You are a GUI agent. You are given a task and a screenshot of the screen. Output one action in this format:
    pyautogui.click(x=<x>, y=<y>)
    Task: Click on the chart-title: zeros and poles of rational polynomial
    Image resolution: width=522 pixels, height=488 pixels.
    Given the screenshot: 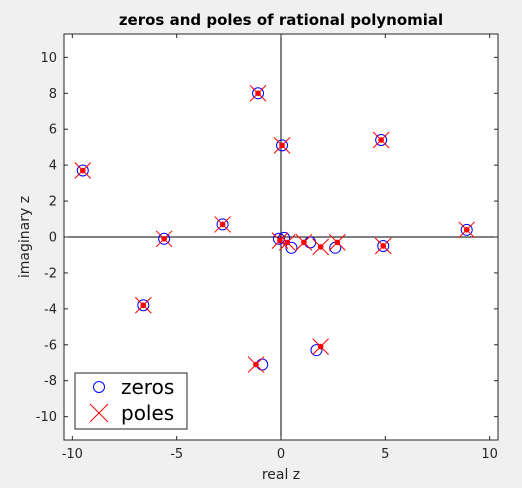 What is the action you would take?
    pyautogui.click(x=281, y=20)
    